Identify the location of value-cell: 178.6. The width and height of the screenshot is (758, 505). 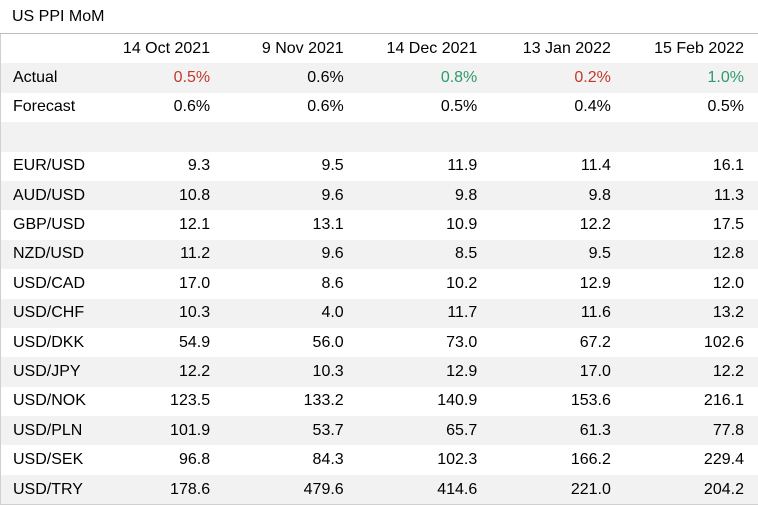
(158, 490).